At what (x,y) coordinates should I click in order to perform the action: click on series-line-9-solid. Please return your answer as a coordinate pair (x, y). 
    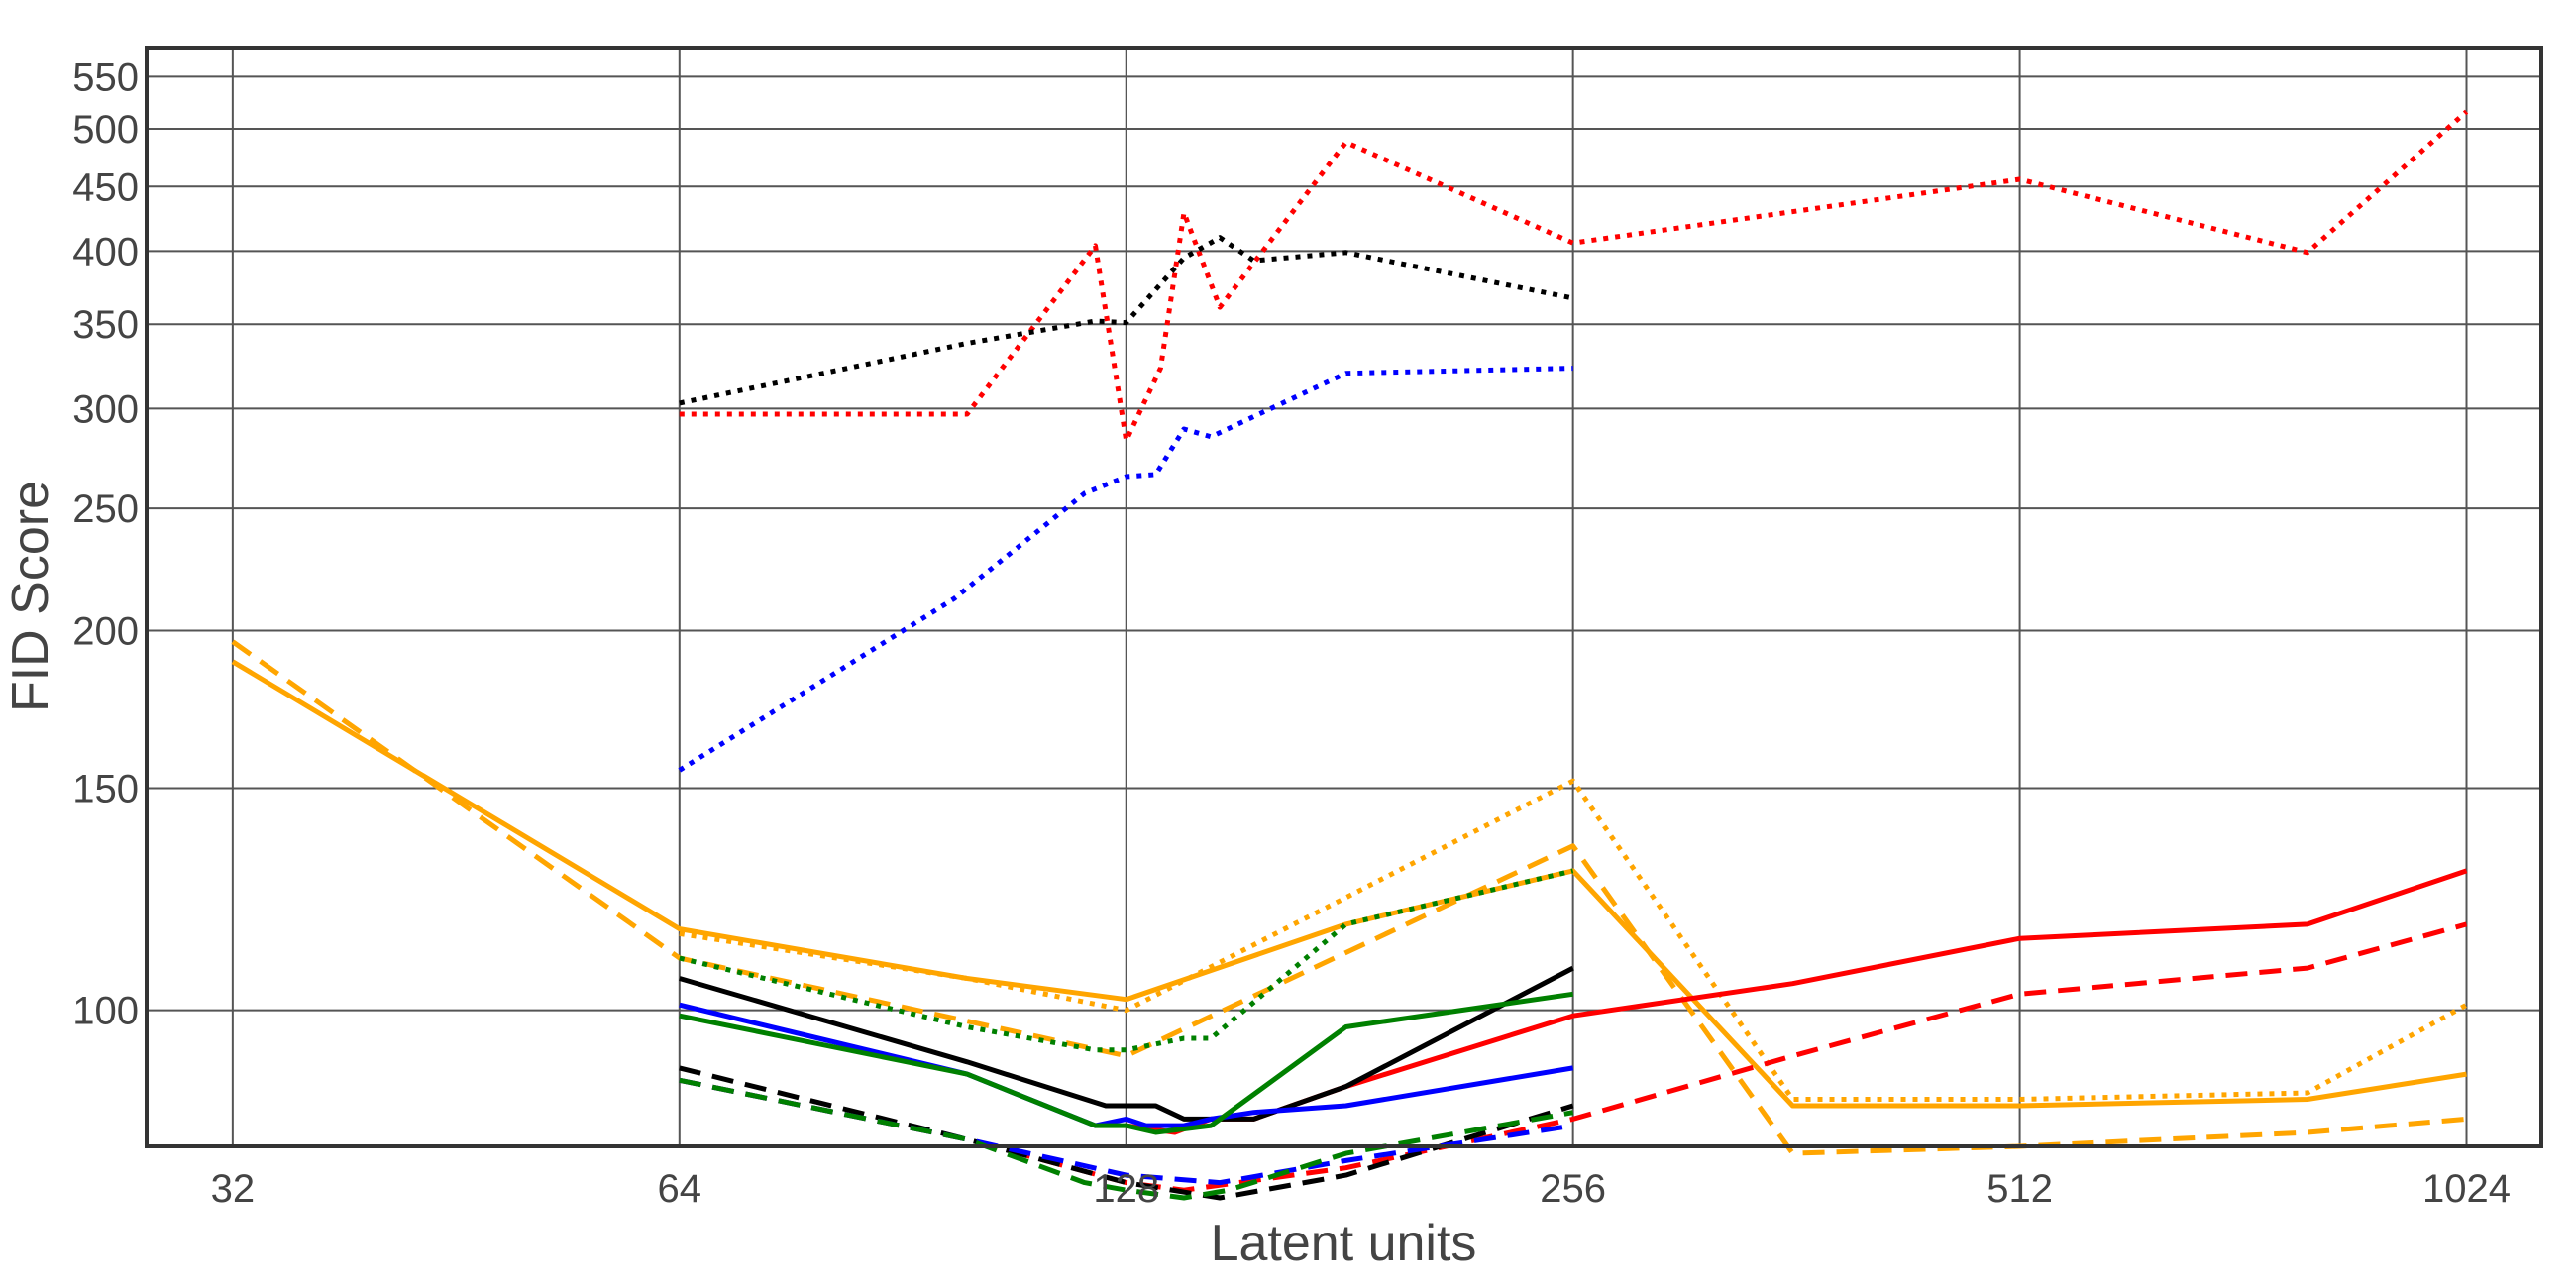
    Looking at the image, I should click on (1126, 1043).